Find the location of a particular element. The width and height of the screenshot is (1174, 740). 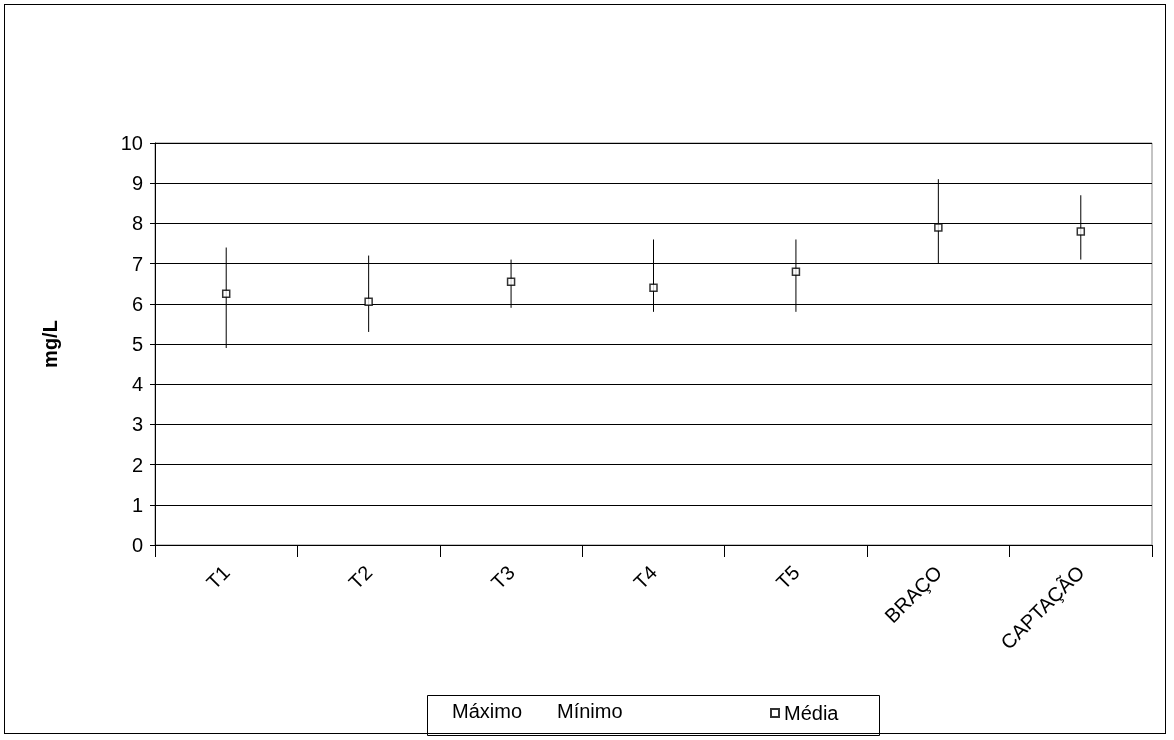

y-tick-label: 3 is located at coordinates (137, 424).